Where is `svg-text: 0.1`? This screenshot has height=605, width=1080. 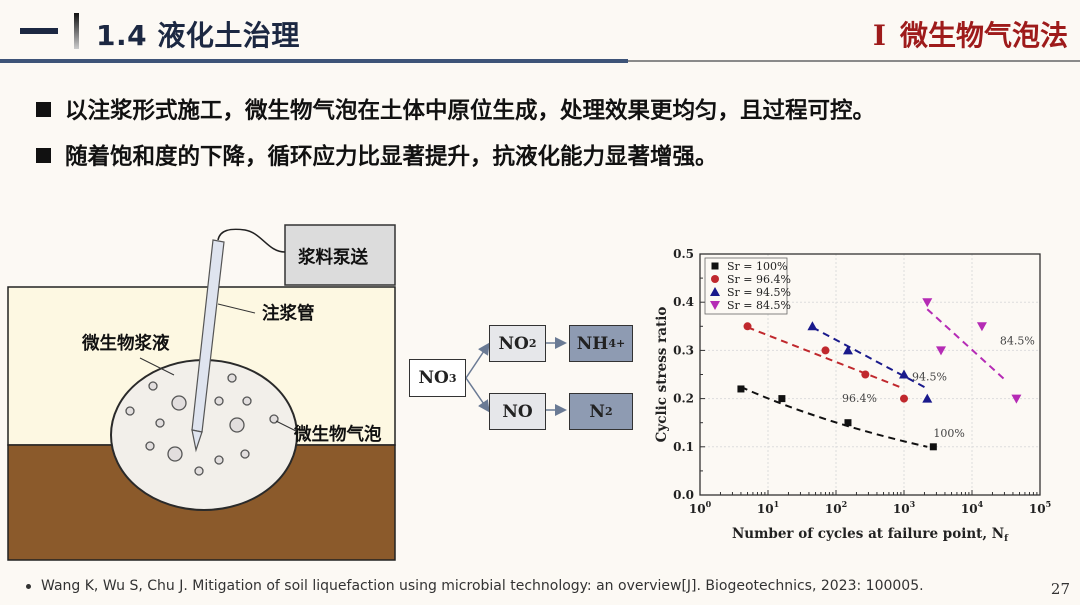
svg-text: 0.1 is located at coordinates (683, 447).